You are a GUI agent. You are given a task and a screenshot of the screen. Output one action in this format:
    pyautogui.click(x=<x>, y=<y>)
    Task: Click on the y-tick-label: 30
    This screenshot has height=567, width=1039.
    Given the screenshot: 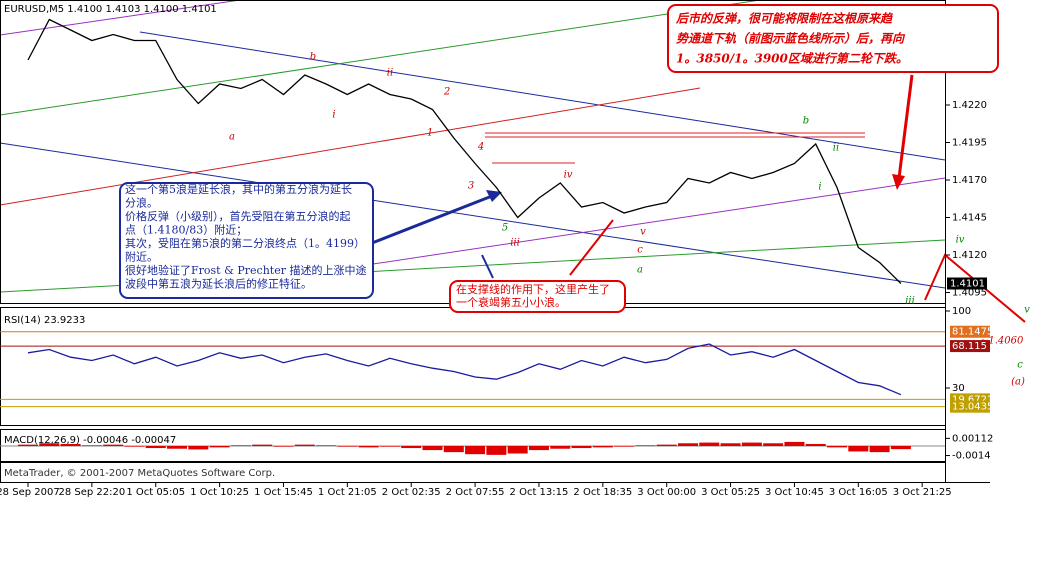 What is the action you would take?
    pyautogui.click(x=958, y=388)
    